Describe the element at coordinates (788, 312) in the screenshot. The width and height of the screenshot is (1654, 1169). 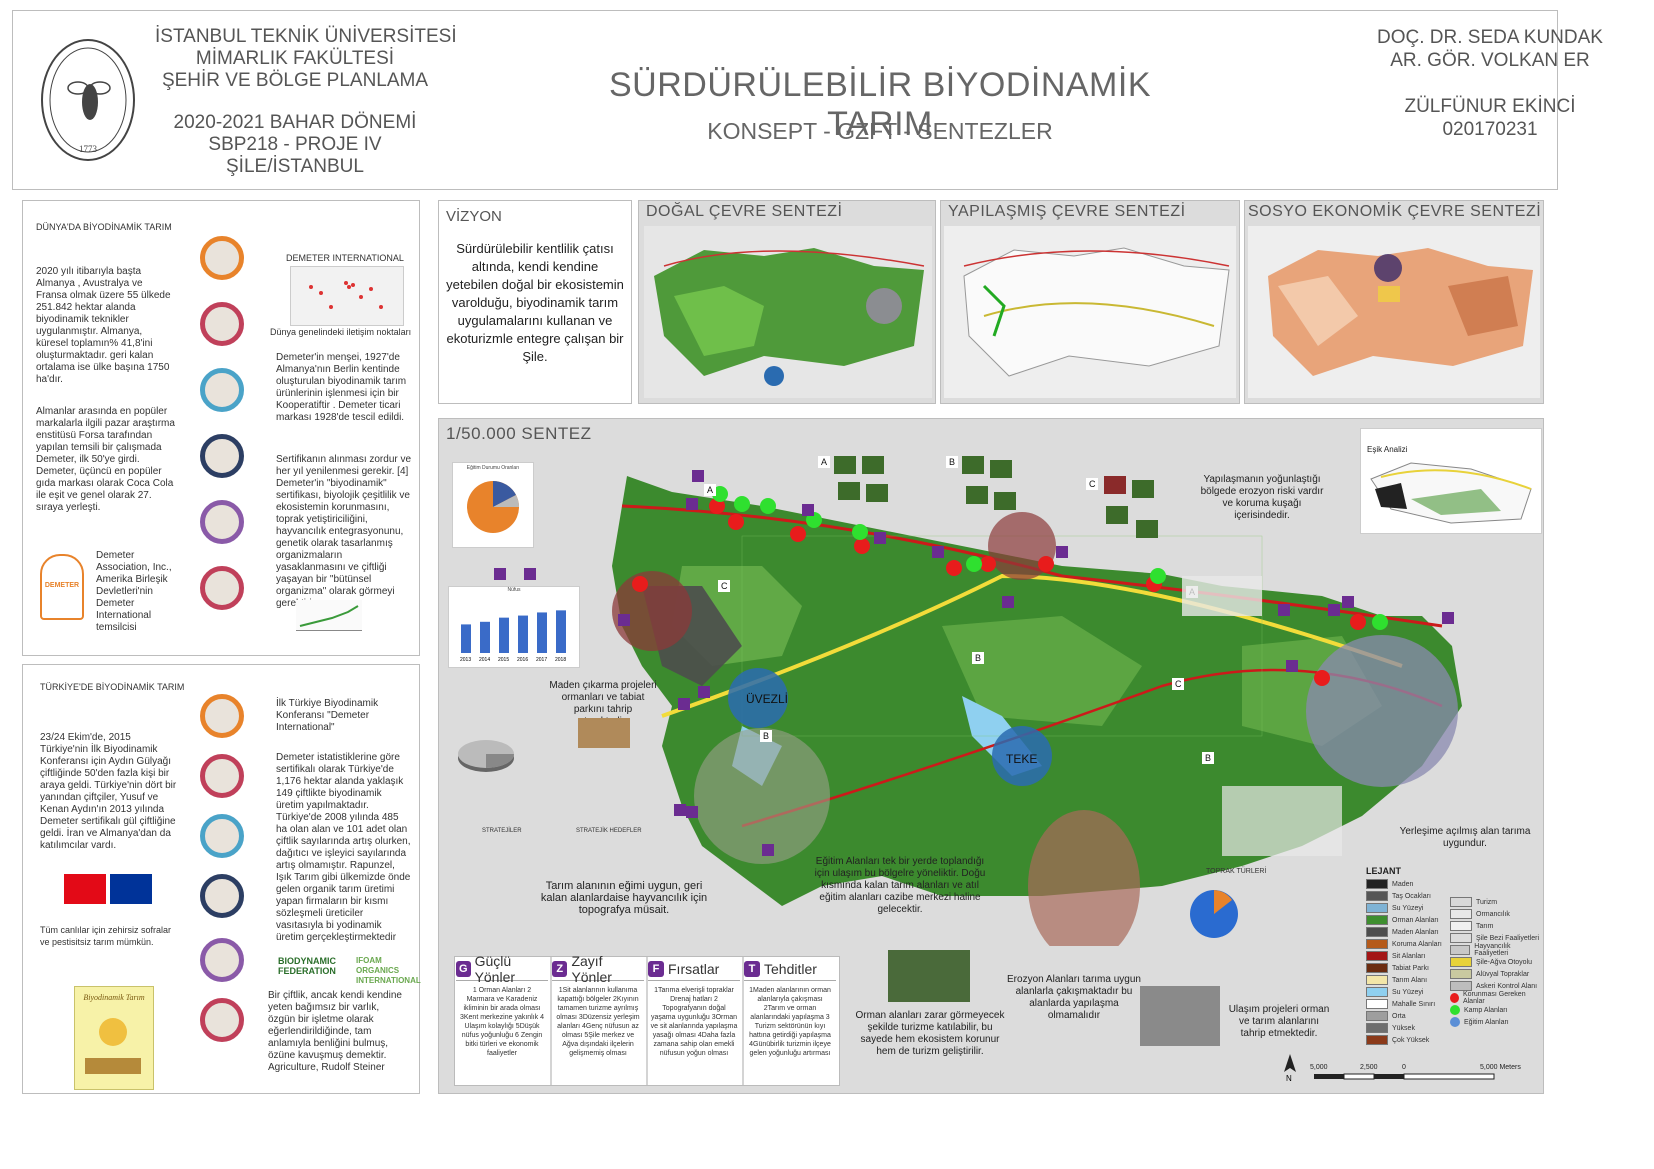
I see `dogal-map` at that location.